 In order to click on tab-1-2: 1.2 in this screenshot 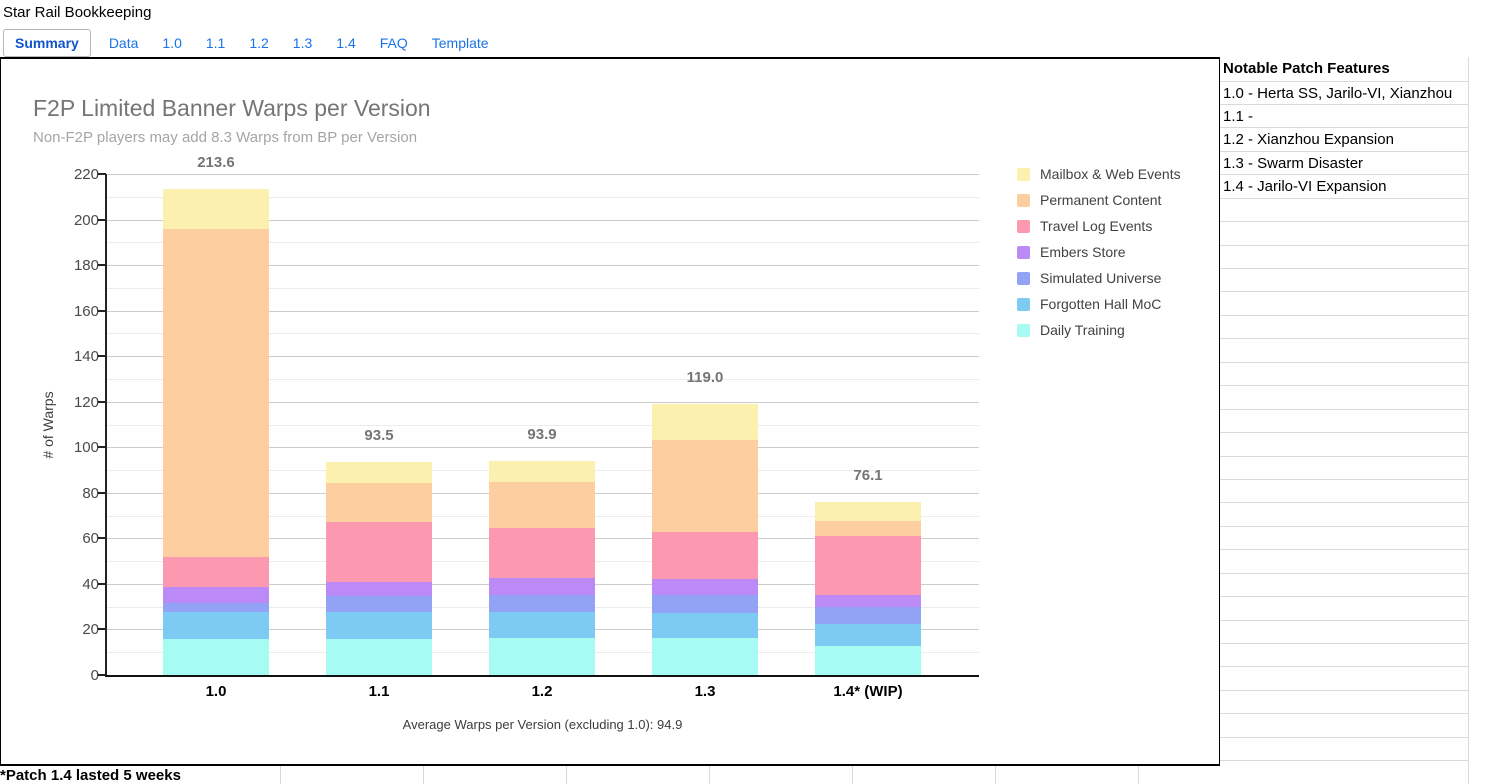, I will do `click(259, 43)`.